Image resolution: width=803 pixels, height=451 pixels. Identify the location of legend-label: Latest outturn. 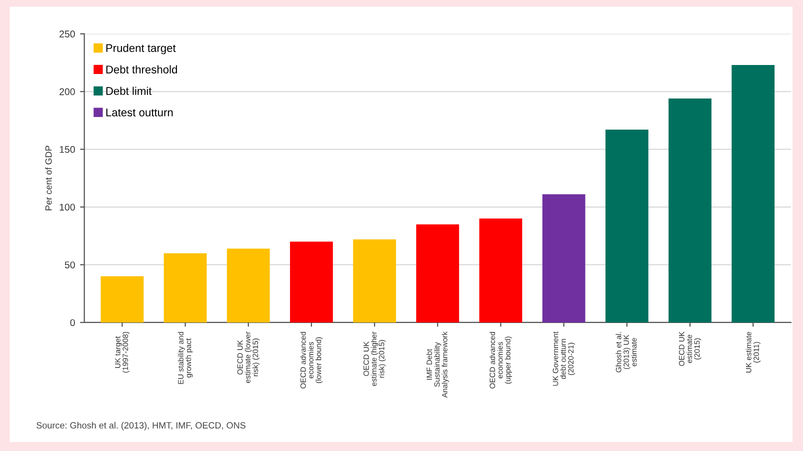
(139, 112).